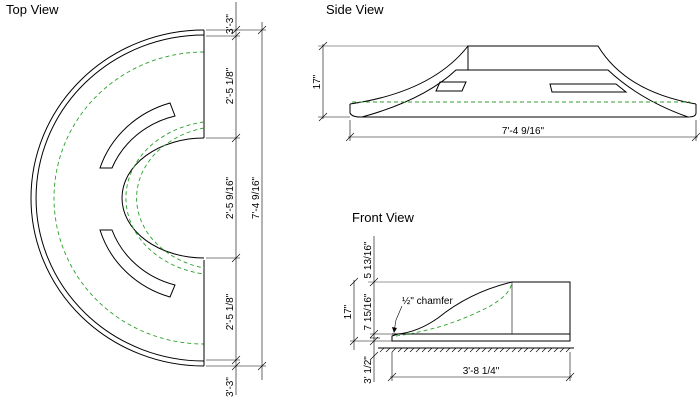  Describe the element at coordinates (368, 259) in the screenshot. I see `front-dim-upper: 5 13/16"` at that location.